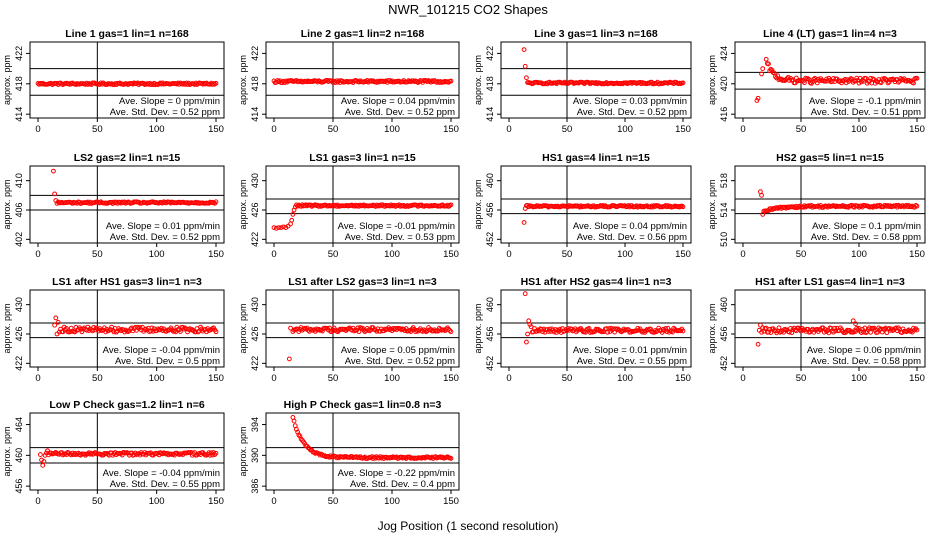 The height and width of the screenshot is (540, 936). Describe the element at coordinates (596, 34) in the screenshot. I see `panel-title: Line 3 gas=1 lin=3 n=168` at that location.